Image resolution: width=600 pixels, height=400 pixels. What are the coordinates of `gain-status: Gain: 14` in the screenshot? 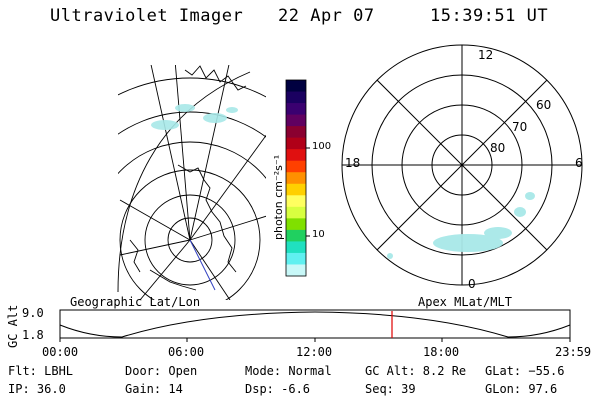 It's located at (154, 389).